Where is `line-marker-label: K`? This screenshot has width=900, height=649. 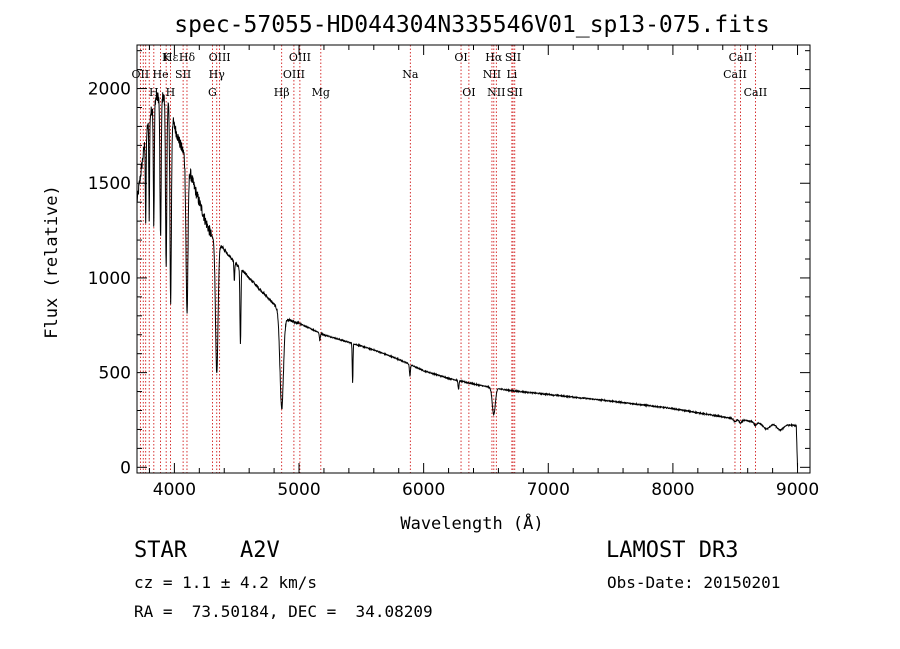 line-marker-label: K is located at coordinates (166, 57).